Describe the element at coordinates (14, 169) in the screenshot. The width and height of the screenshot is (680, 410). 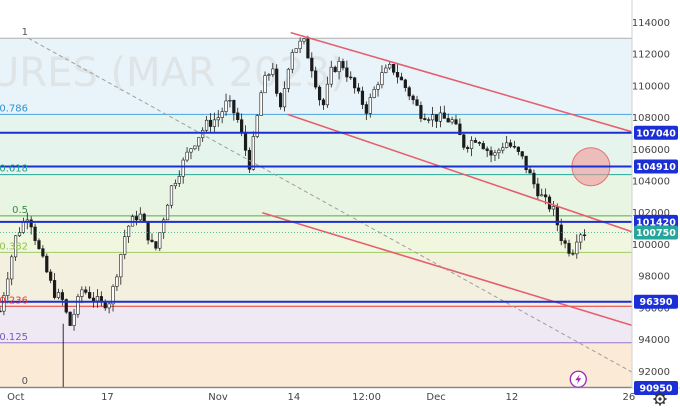
I see `fib-label-0.618: 0.618` at that location.